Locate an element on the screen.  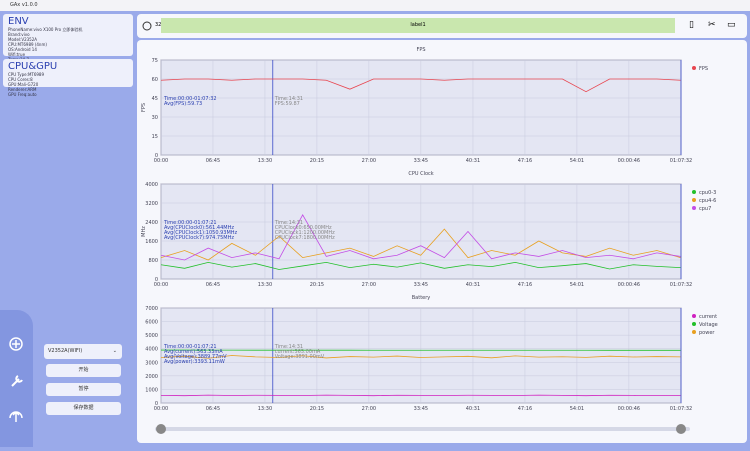
toolbar: 32 label1 ▯ ✂ ▭ is located at coordinates (442, 26).